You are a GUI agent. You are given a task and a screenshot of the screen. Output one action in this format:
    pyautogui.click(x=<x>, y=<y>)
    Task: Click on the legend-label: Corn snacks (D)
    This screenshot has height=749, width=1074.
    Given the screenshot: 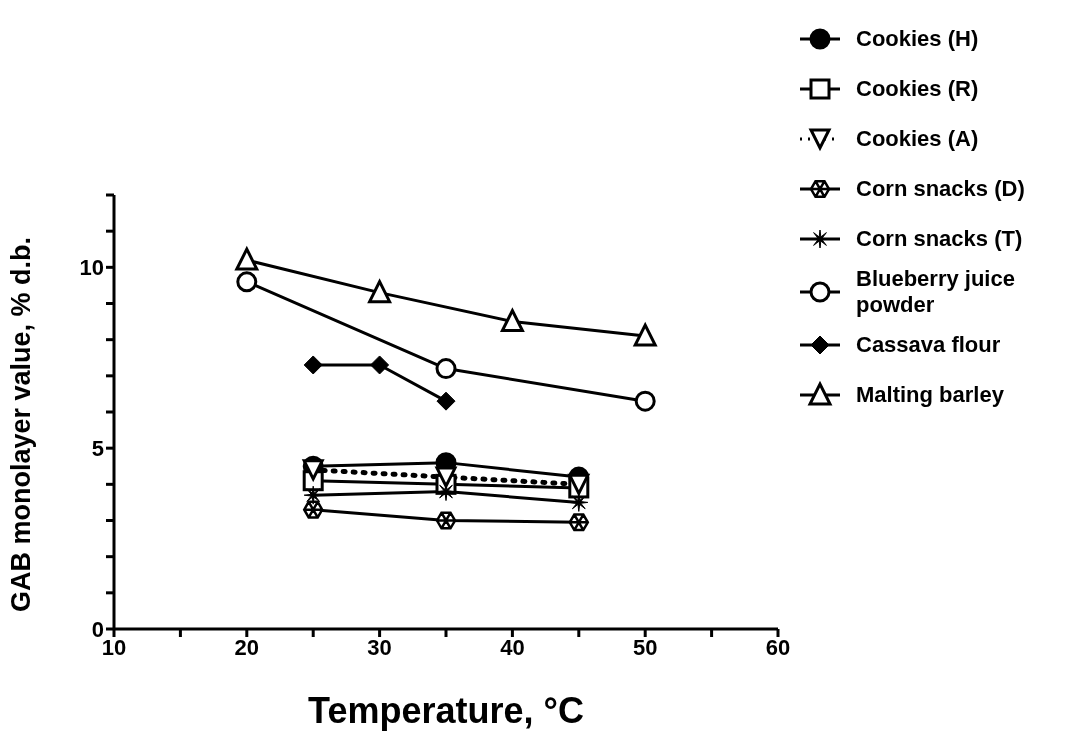 What is the action you would take?
    pyautogui.click(x=940, y=189)
    